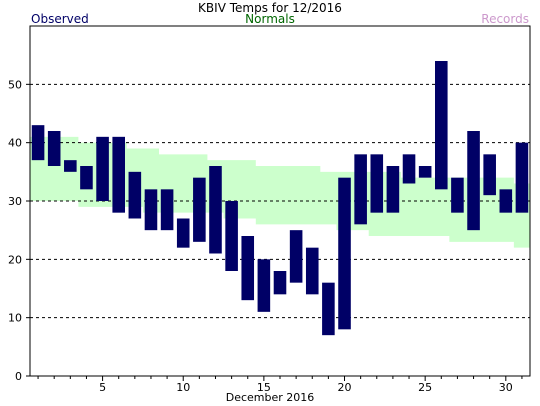 The width and height of the screenshot is (540, 406). What do you see at coordinates (505, 19) in the screenshot?
I see `legend-records: Records` at bounding box center [505, 19].